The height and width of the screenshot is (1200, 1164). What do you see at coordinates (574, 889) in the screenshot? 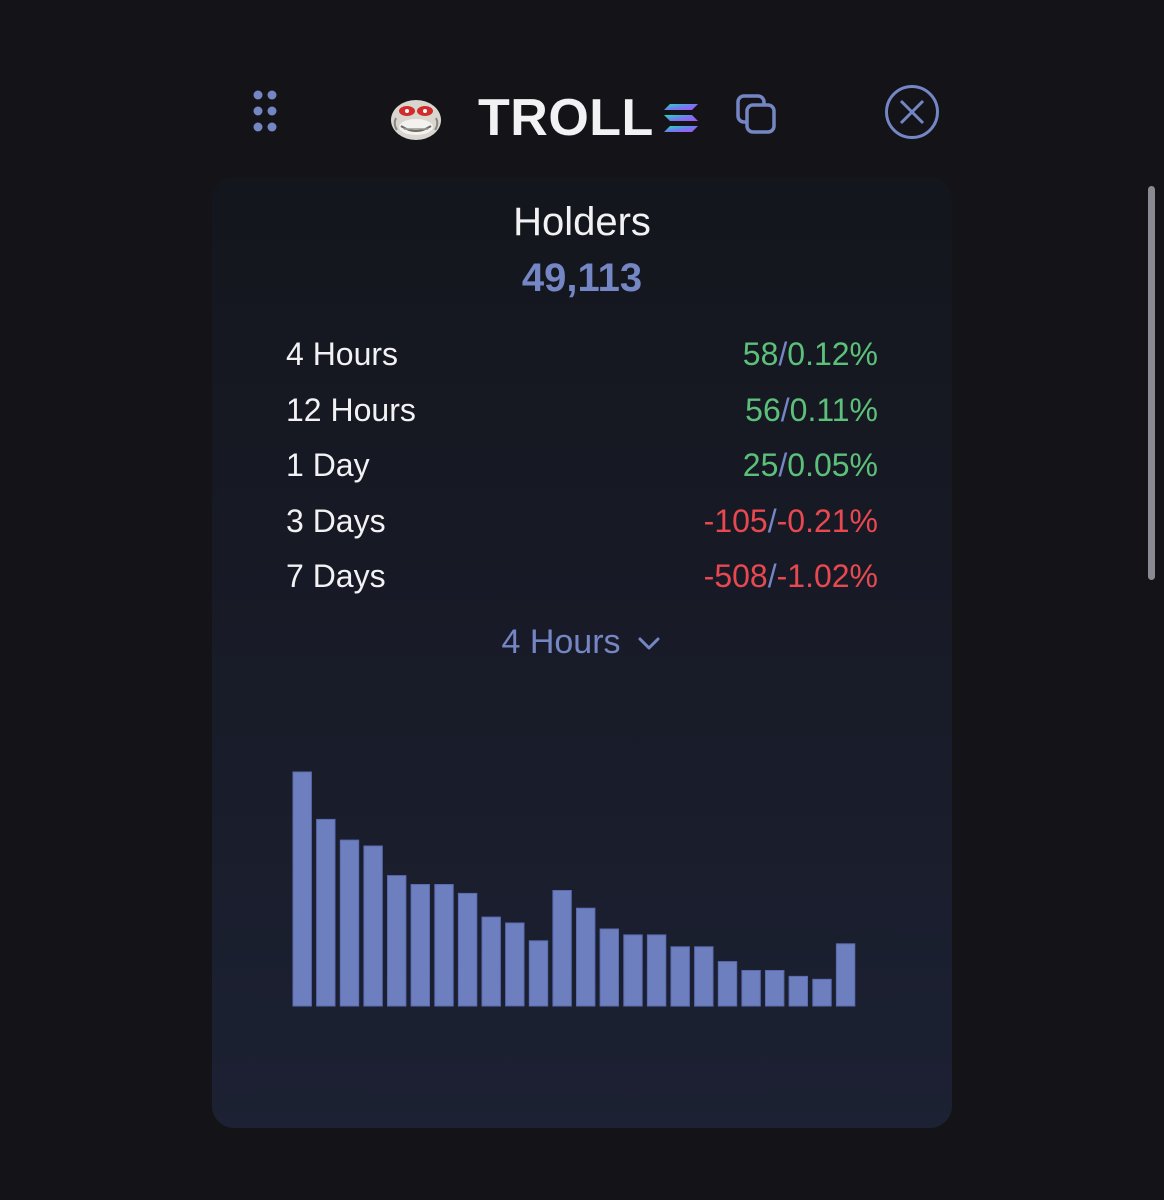
I see `holders-bar-chart` at bounding box center [574, 889].